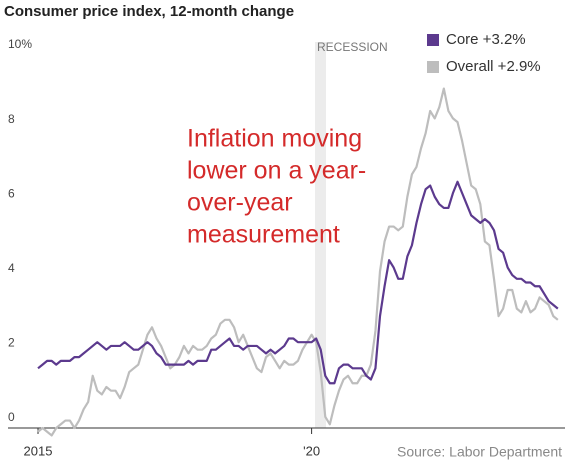  Describe the element at coordinates (276, 171) in the screenshot. I see `annotation: lower on a year-` at that location.